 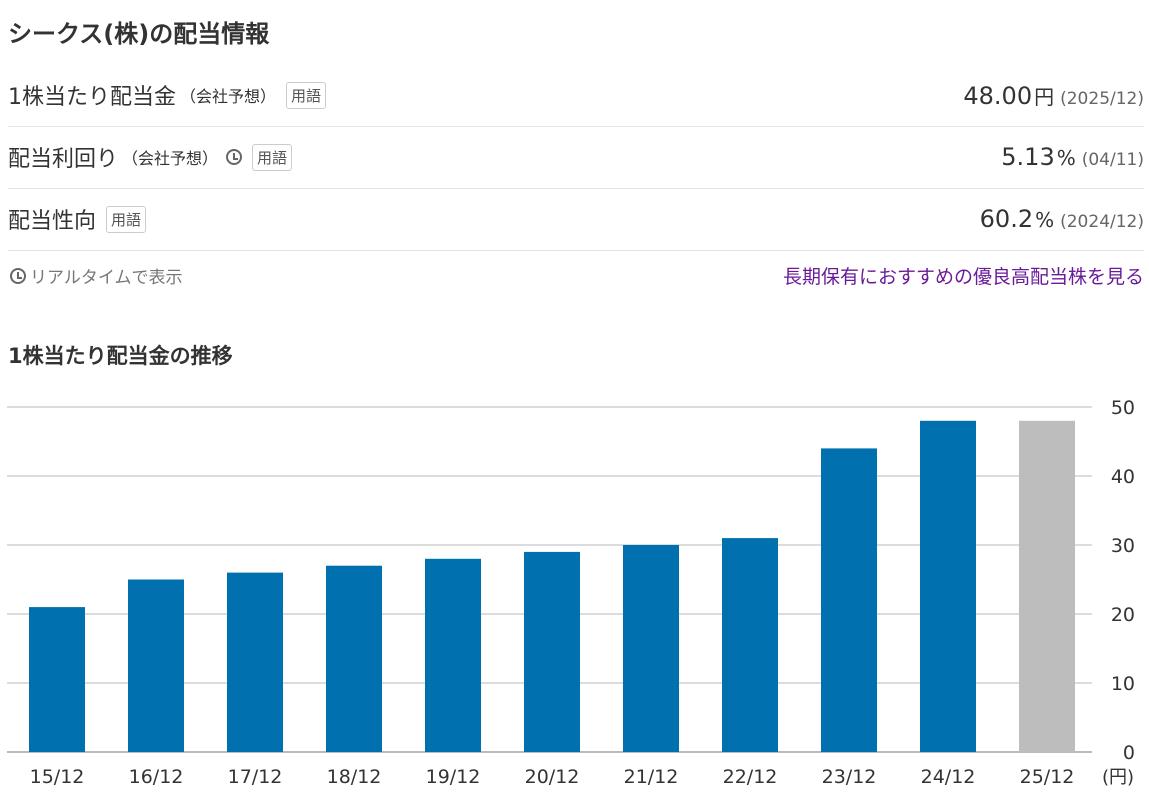 What do you see at coordinates (1123, 684) in the screenshot?
I see `y-tick-label: 10` at bounding box center [1123, 684].